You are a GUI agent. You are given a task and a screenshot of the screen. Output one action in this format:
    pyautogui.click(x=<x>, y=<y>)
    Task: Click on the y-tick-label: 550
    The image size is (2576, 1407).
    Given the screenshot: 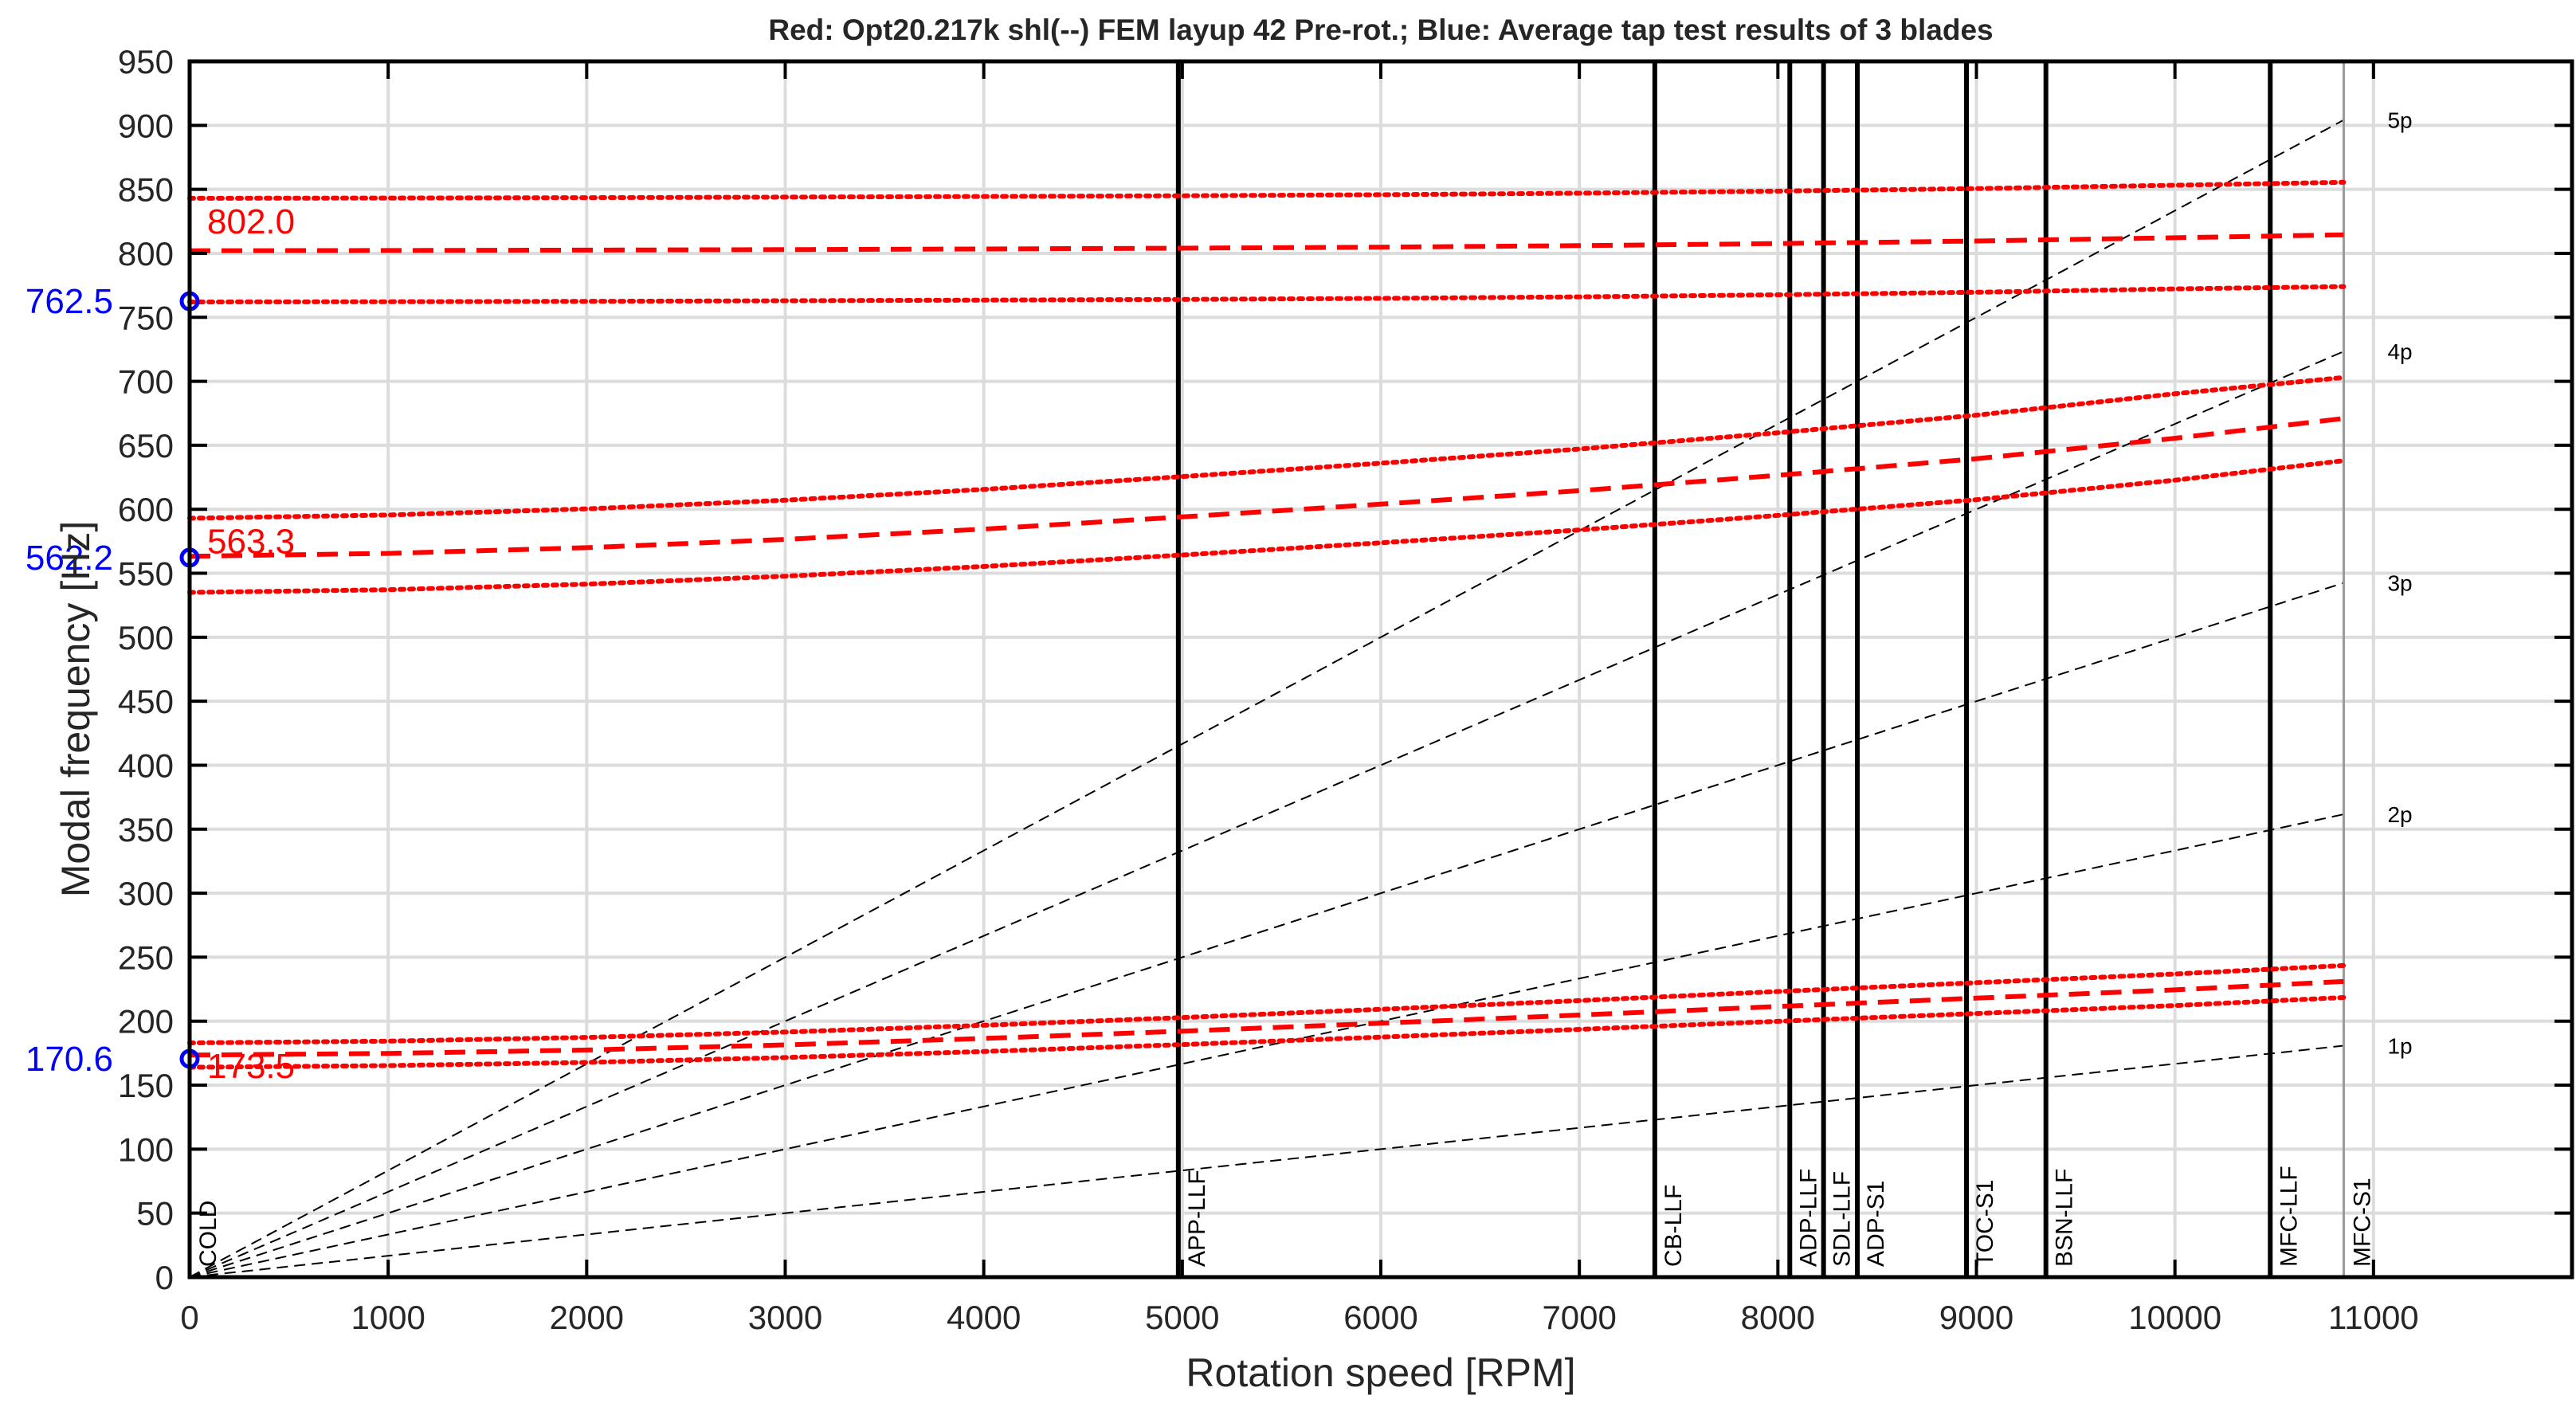 What is the action you would take?
    pyautogui.click(x=146, y=574)
    